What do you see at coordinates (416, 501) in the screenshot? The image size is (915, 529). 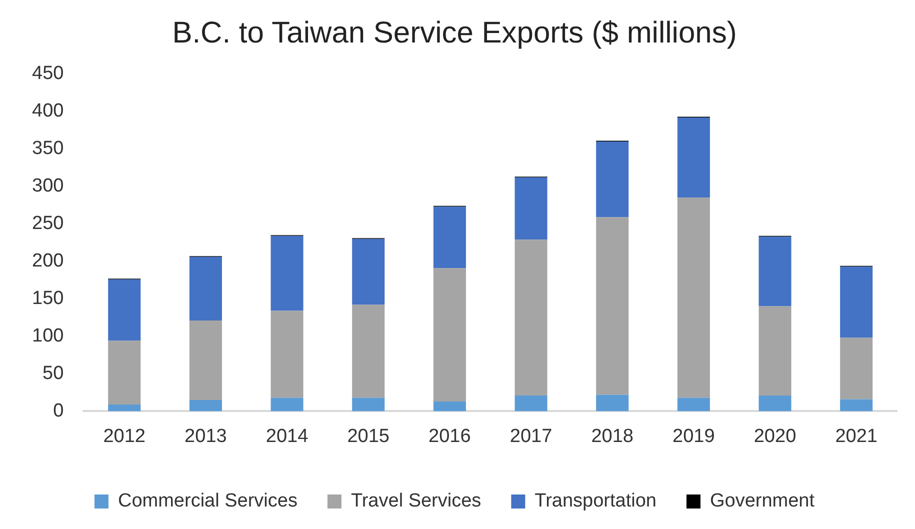 I see `legend-label: Travel Services` at bounding box center [416, 501].